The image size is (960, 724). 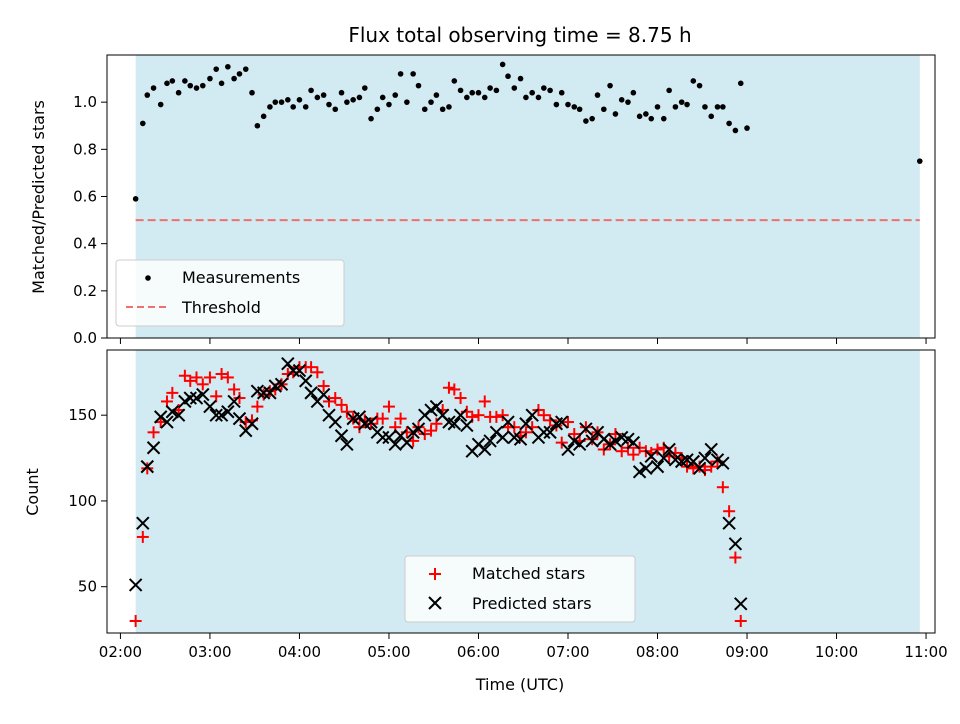 I want to click on top-legend-box, so click(x=230, y=293).